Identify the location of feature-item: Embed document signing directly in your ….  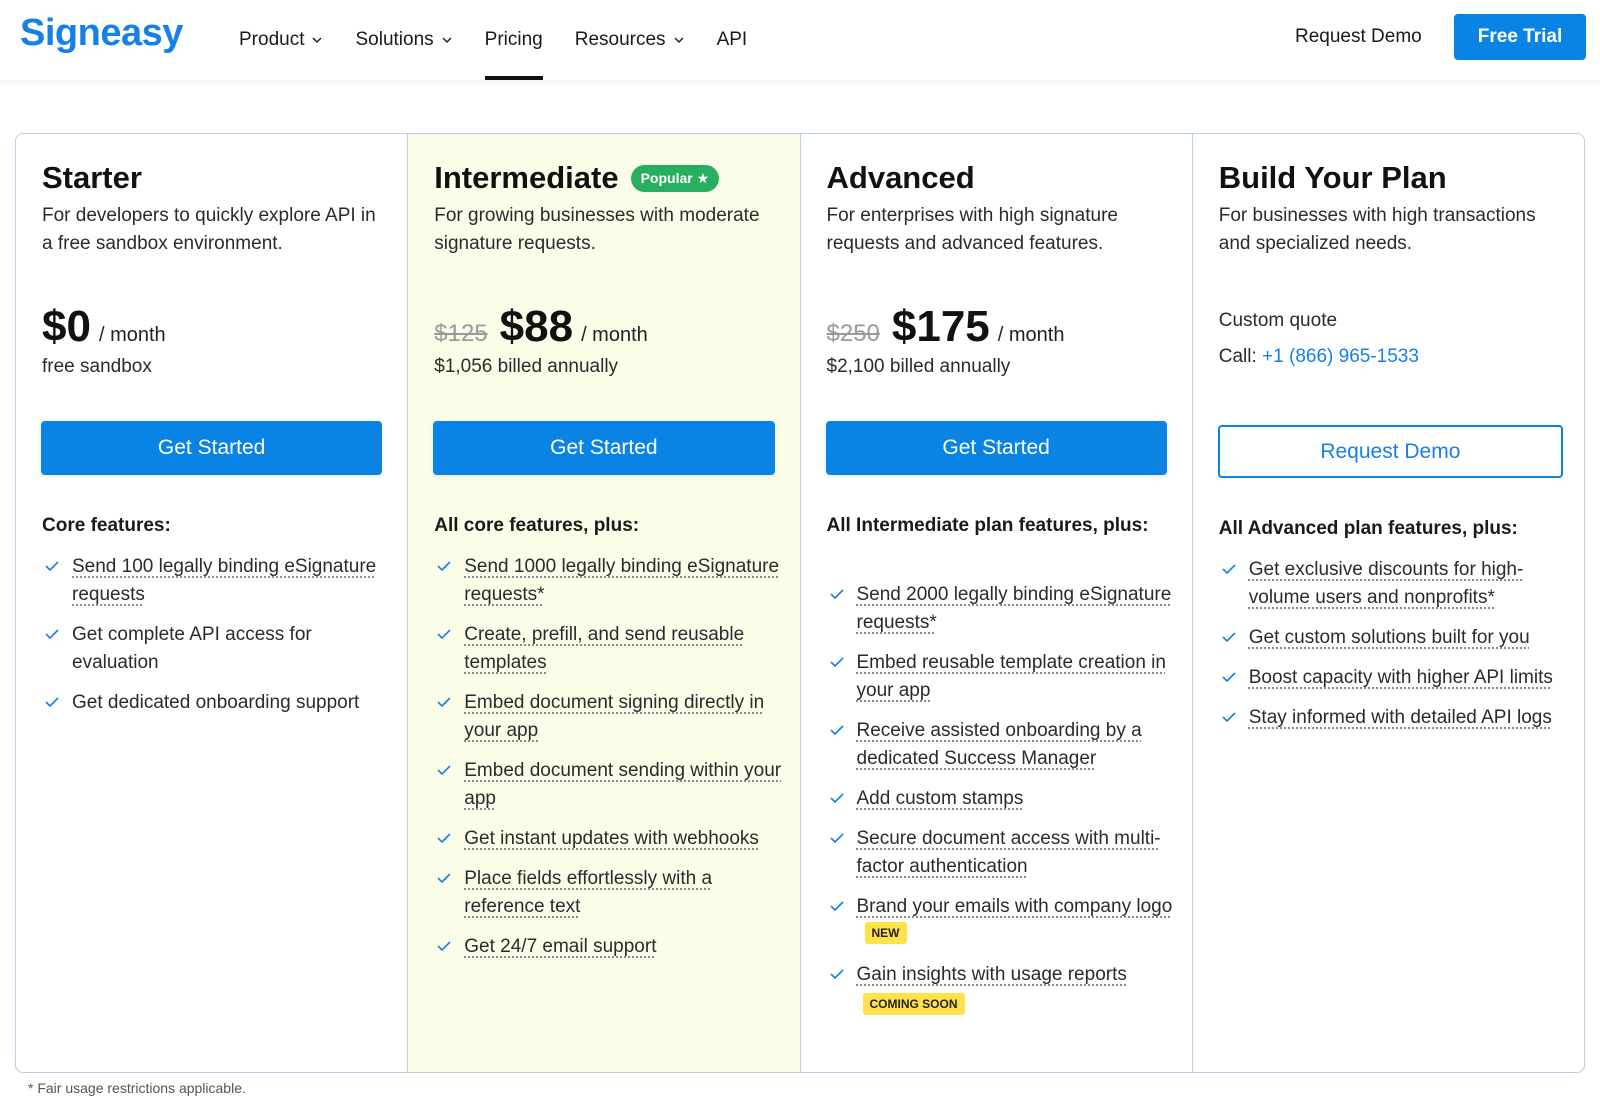
(609, 717).